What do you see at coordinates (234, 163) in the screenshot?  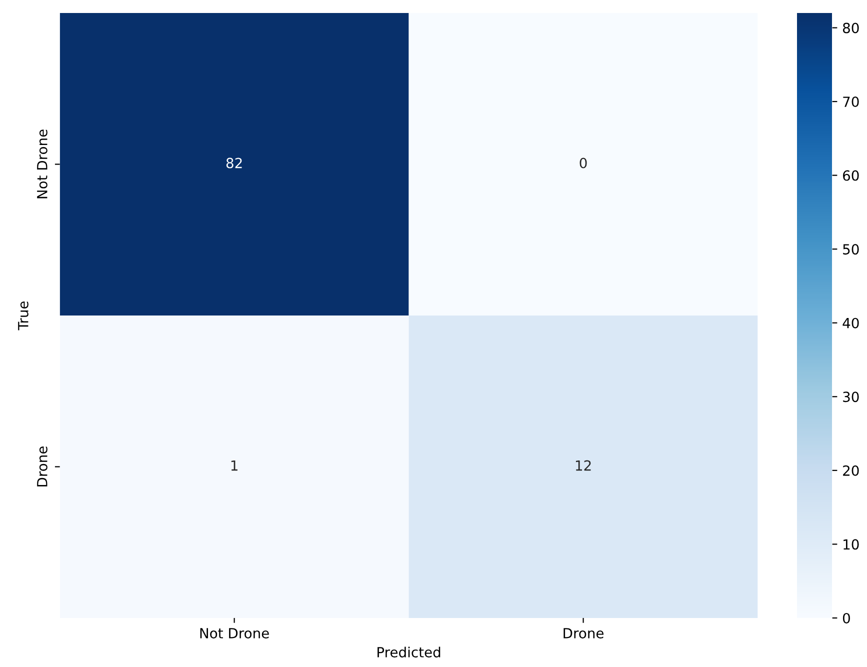 I see `data-label: 82` at bounding box center [234, 163].